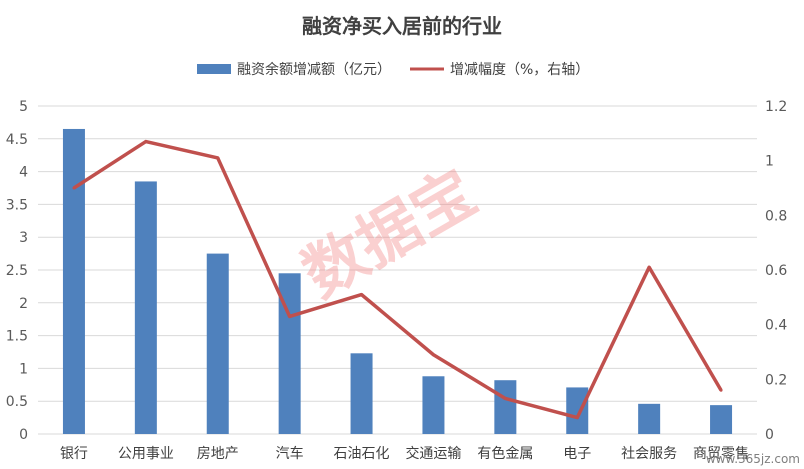 The width and height of the screenshot is (804, 469). Describe the element at coordinates (721, 454) in the screenshot. I see `x-category-label: 商贸零售` at that location.